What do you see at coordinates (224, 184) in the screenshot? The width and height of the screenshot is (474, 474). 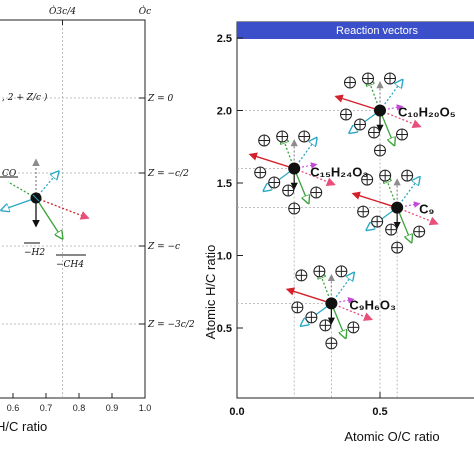 I see `y-tick-label: 1.5` at bounding box center [224, 184].